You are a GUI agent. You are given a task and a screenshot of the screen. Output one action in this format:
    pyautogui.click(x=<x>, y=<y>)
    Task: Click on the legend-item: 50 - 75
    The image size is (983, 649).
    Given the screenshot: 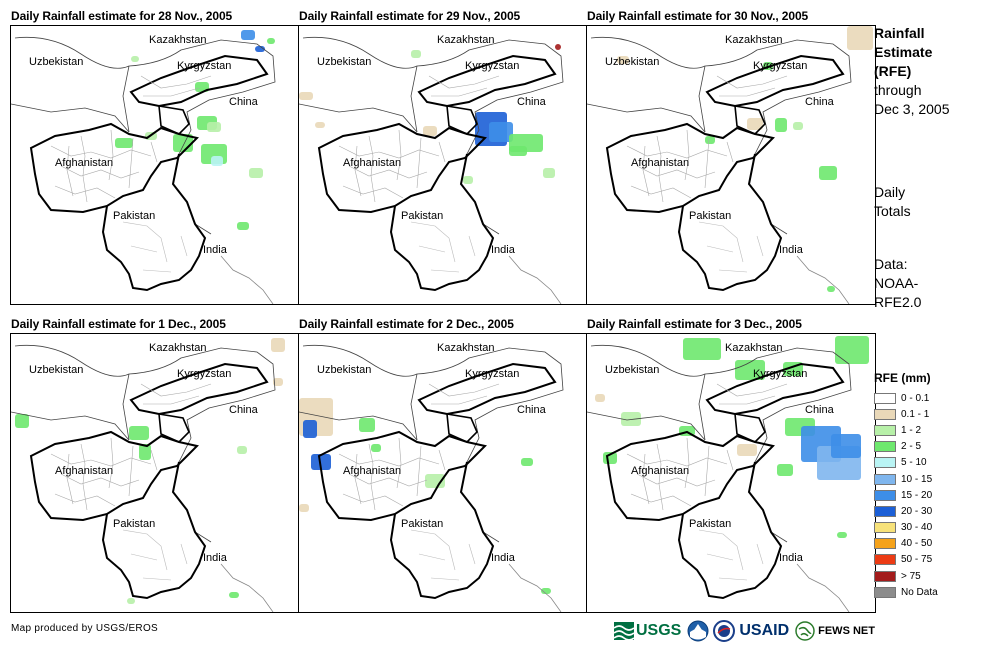 What is the action you would take?
    pyautogui.click(x=906, y=560)
    